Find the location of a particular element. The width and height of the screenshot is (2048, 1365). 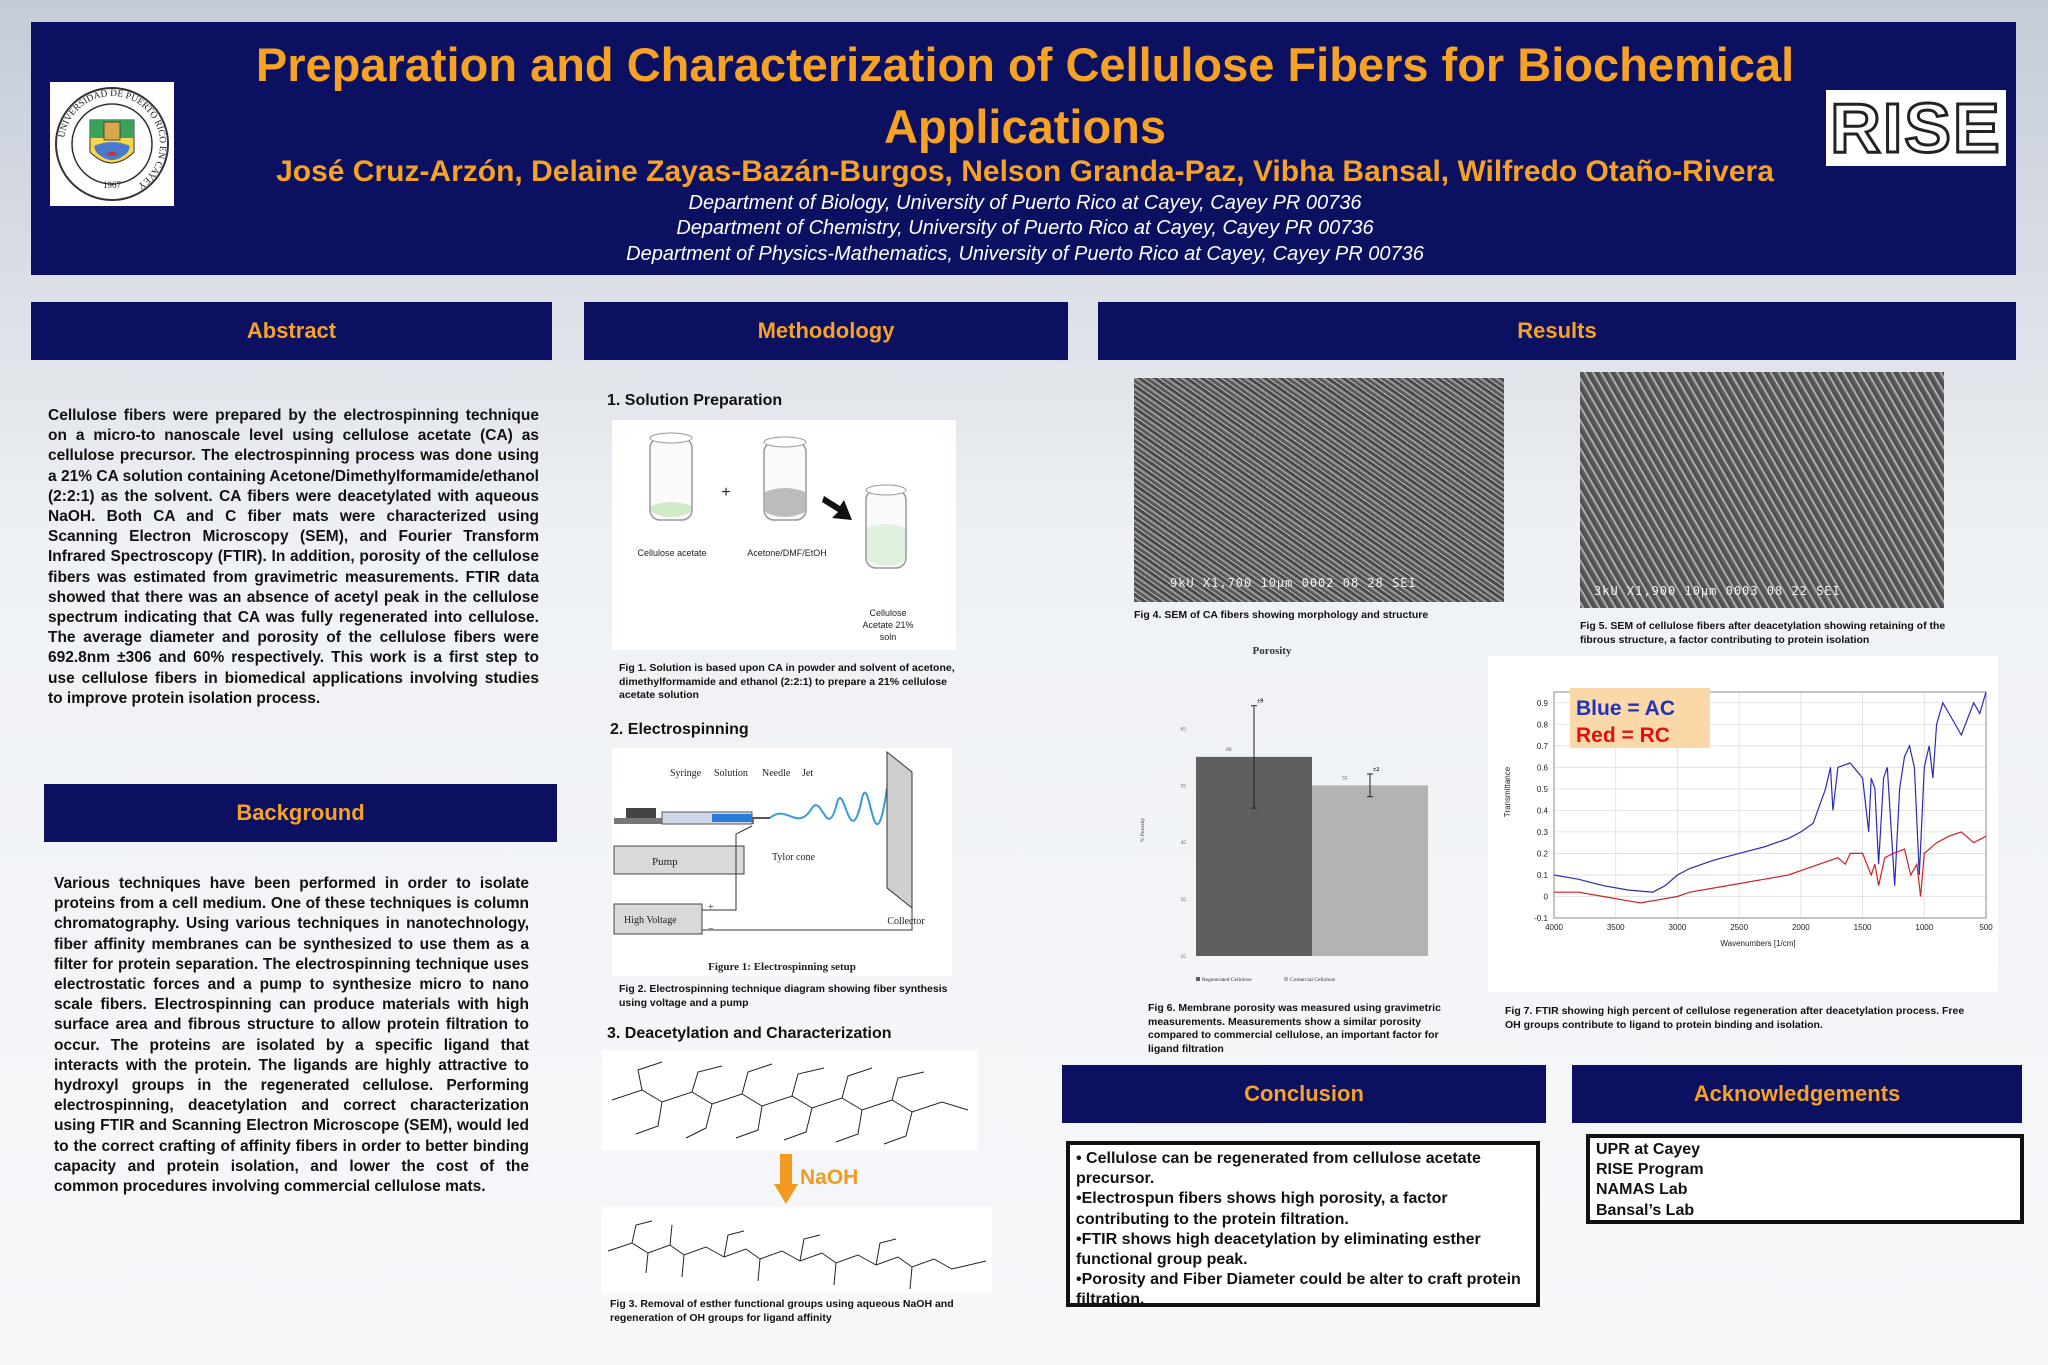

high-voltage-box is located at coordinates (658, 919).